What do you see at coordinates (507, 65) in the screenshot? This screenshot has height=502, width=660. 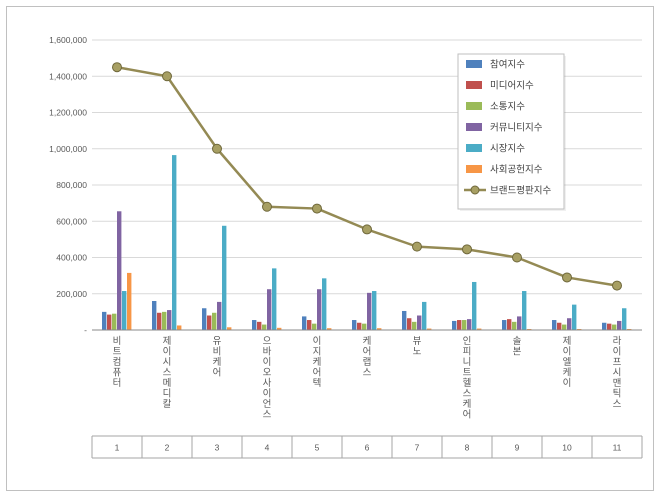 I see `legend-label: 참여지수` at bounding box center [507, 65].